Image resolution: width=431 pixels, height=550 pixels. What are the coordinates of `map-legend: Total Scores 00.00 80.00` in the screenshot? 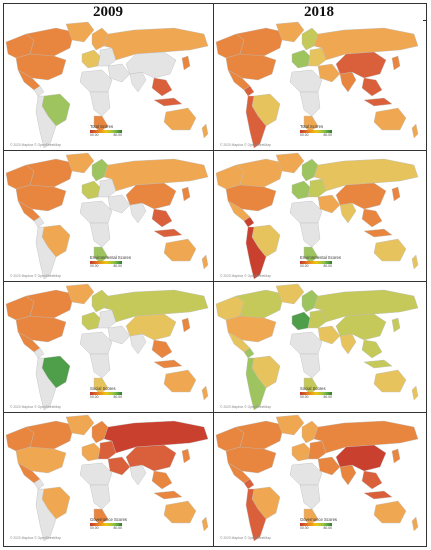 It's located at (106, 130).